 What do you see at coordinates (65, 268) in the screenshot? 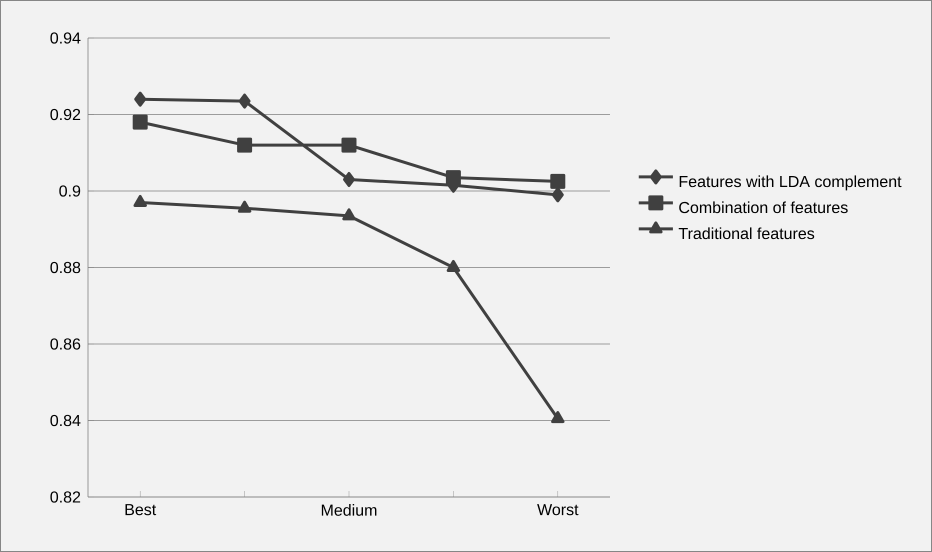
I see `y-tick-label: 0.88` at bounding box center [65, 268].